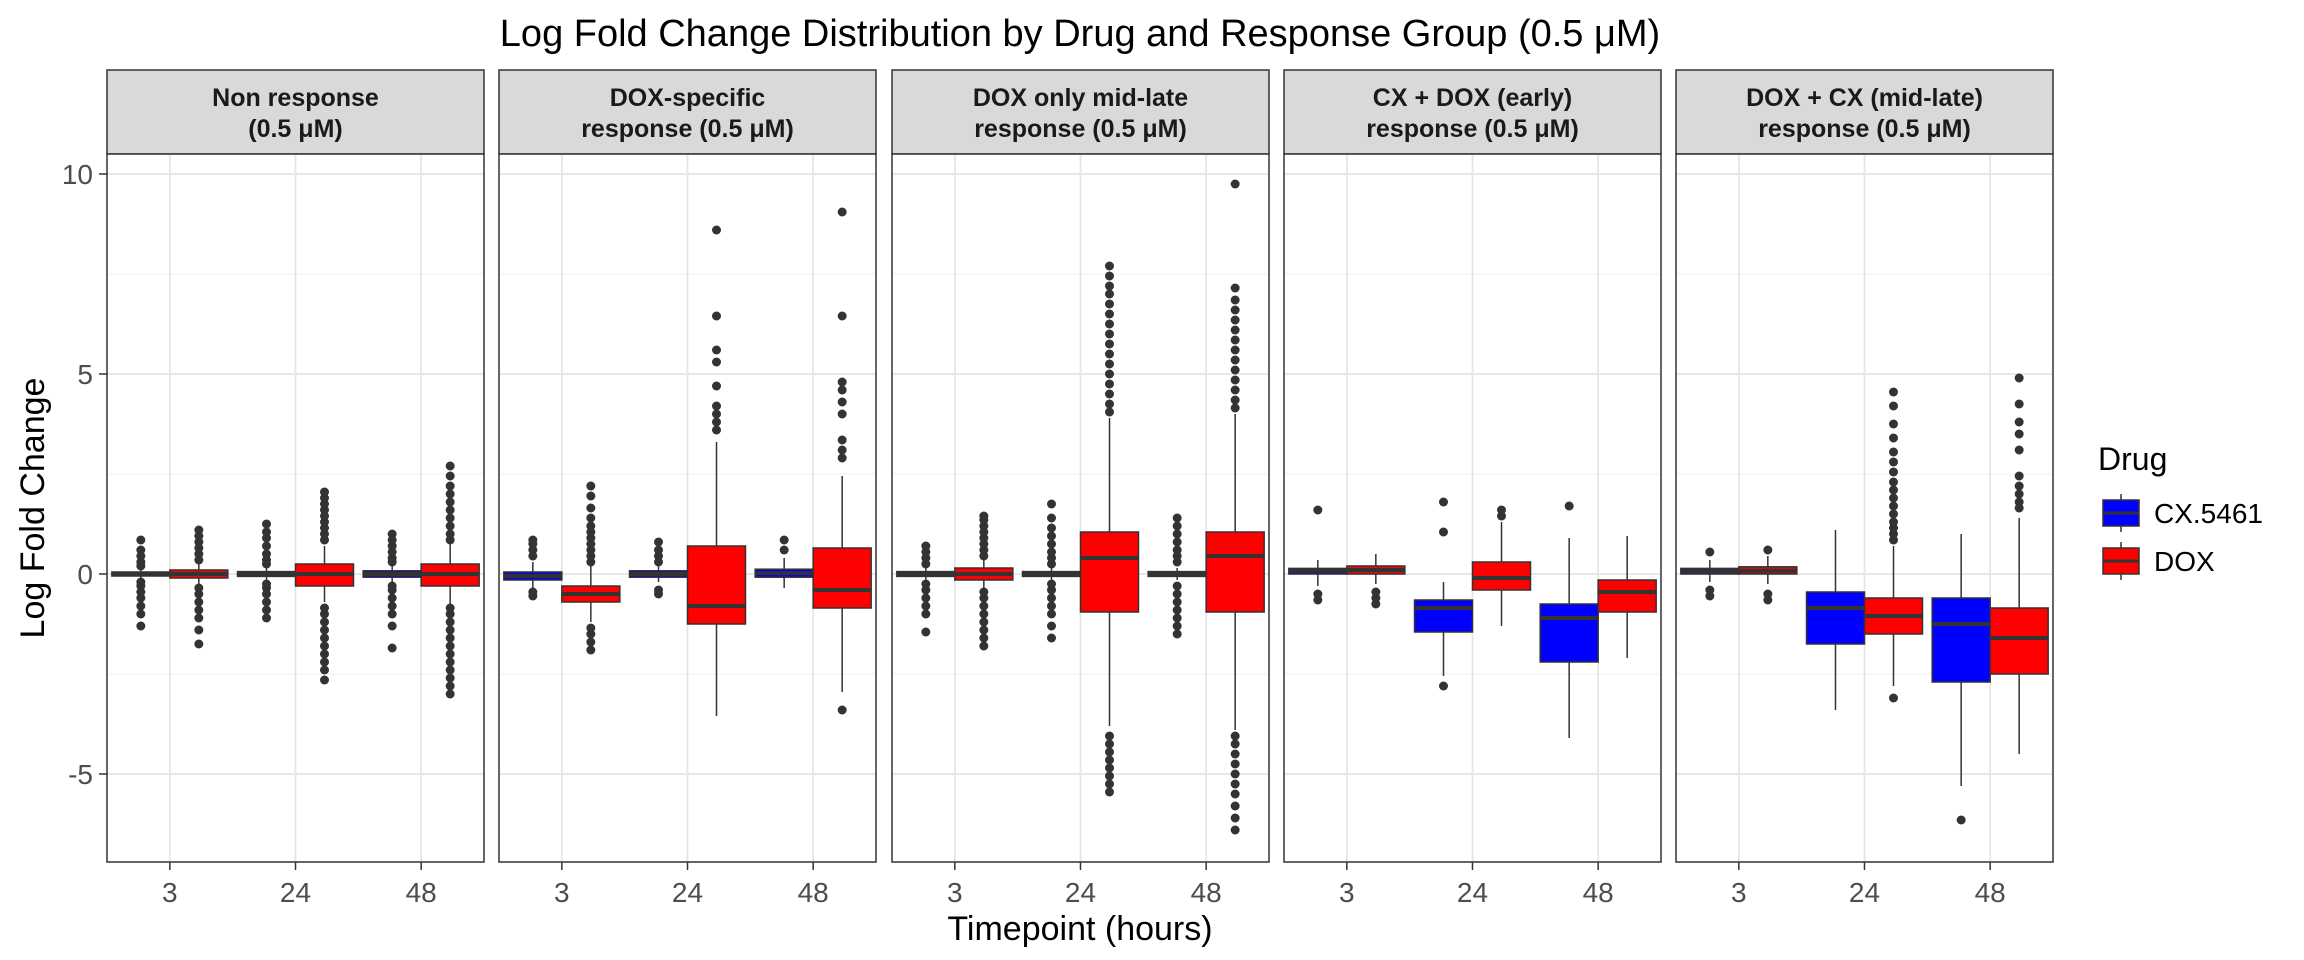  Describe the element at coordinates (1864, 892) in the screenshot. I see `x-tick-label: 24` at that location.